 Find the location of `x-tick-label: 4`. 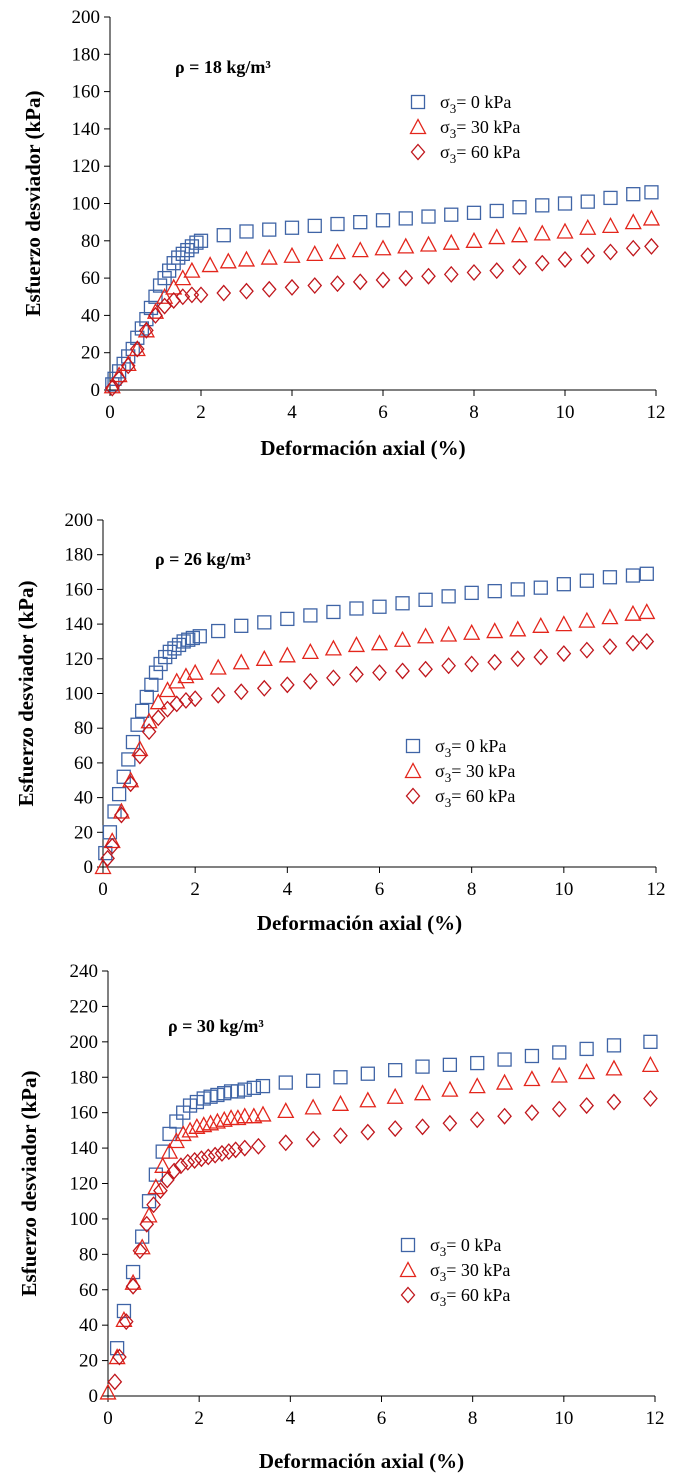

x-tick-label: 4 is located at coordinates (288, 889).